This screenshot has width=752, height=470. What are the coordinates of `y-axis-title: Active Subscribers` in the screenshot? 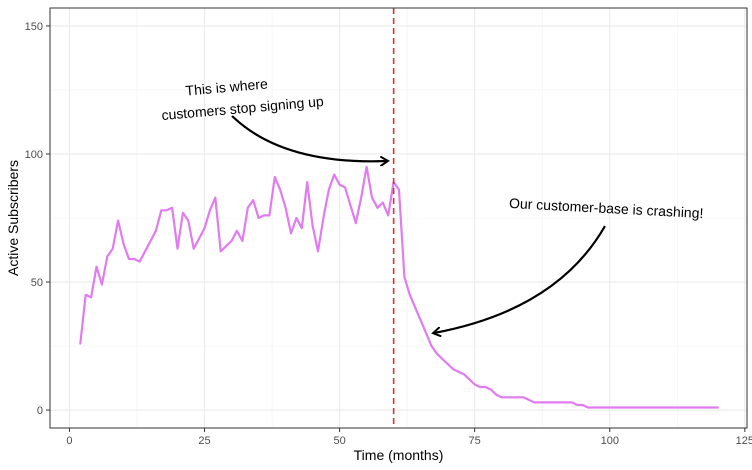 It's located at (13, 218).